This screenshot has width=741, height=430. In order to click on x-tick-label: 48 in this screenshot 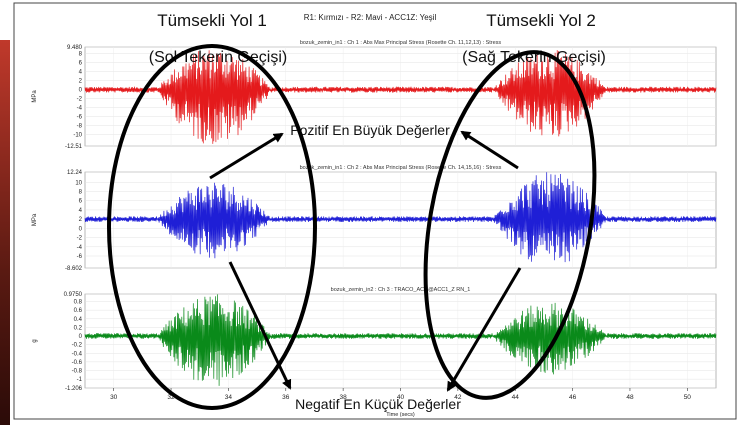, I will do `click(630, 397)`.